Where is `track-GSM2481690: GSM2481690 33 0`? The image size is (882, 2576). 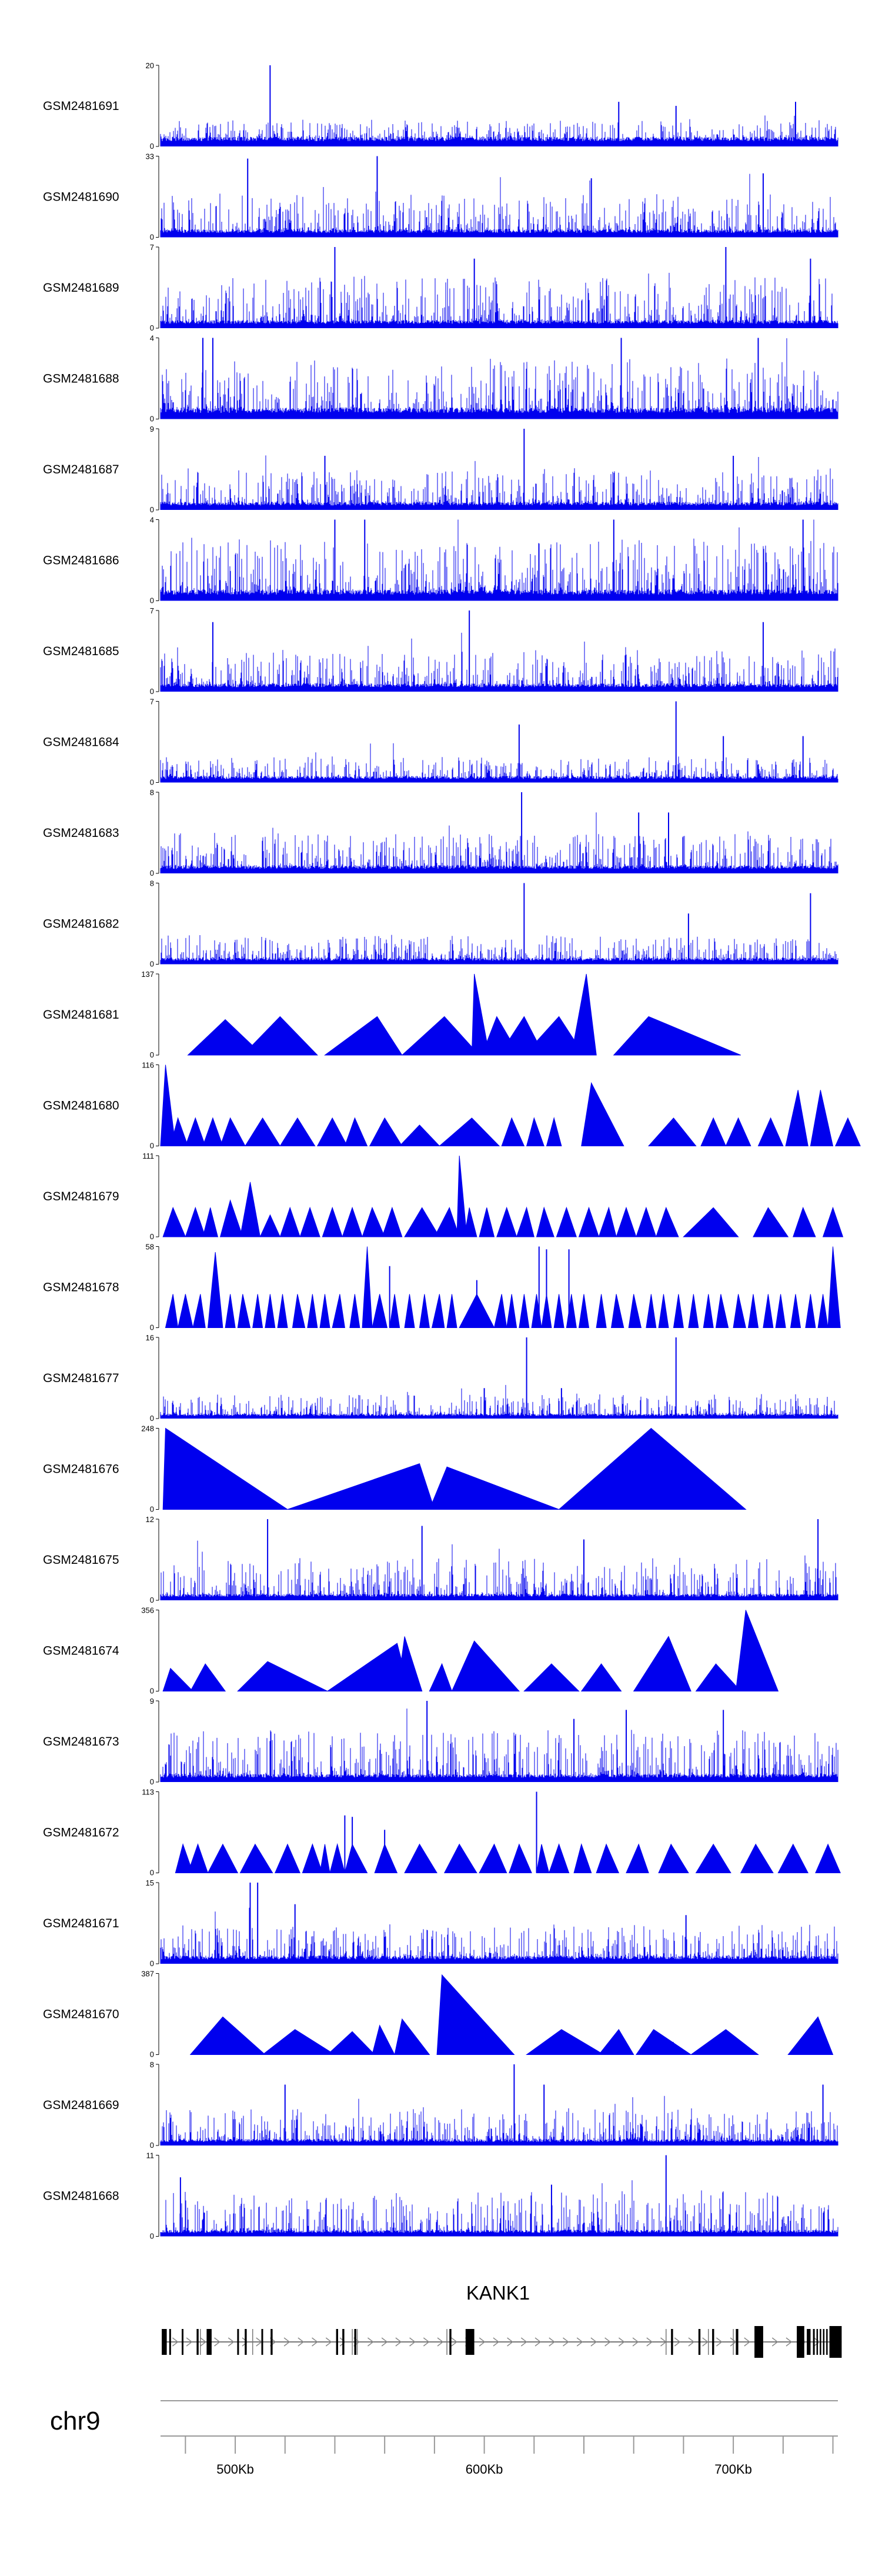 track-GSM2481690: GSM2481690 33 0 is located at coordinates (440, 197).